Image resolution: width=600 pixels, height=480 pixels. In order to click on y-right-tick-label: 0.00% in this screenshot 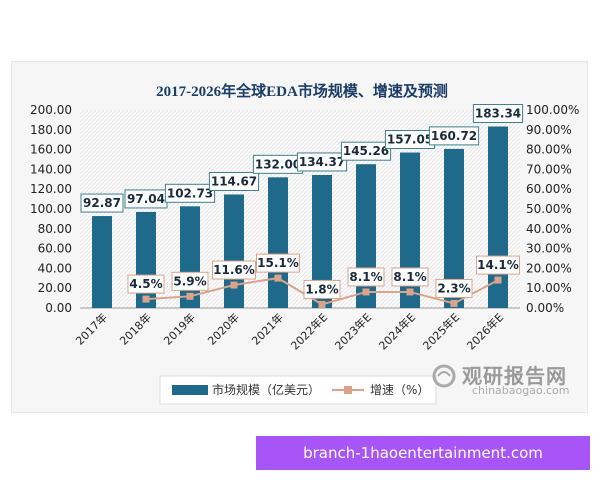, I will do `click(545, 308)`.